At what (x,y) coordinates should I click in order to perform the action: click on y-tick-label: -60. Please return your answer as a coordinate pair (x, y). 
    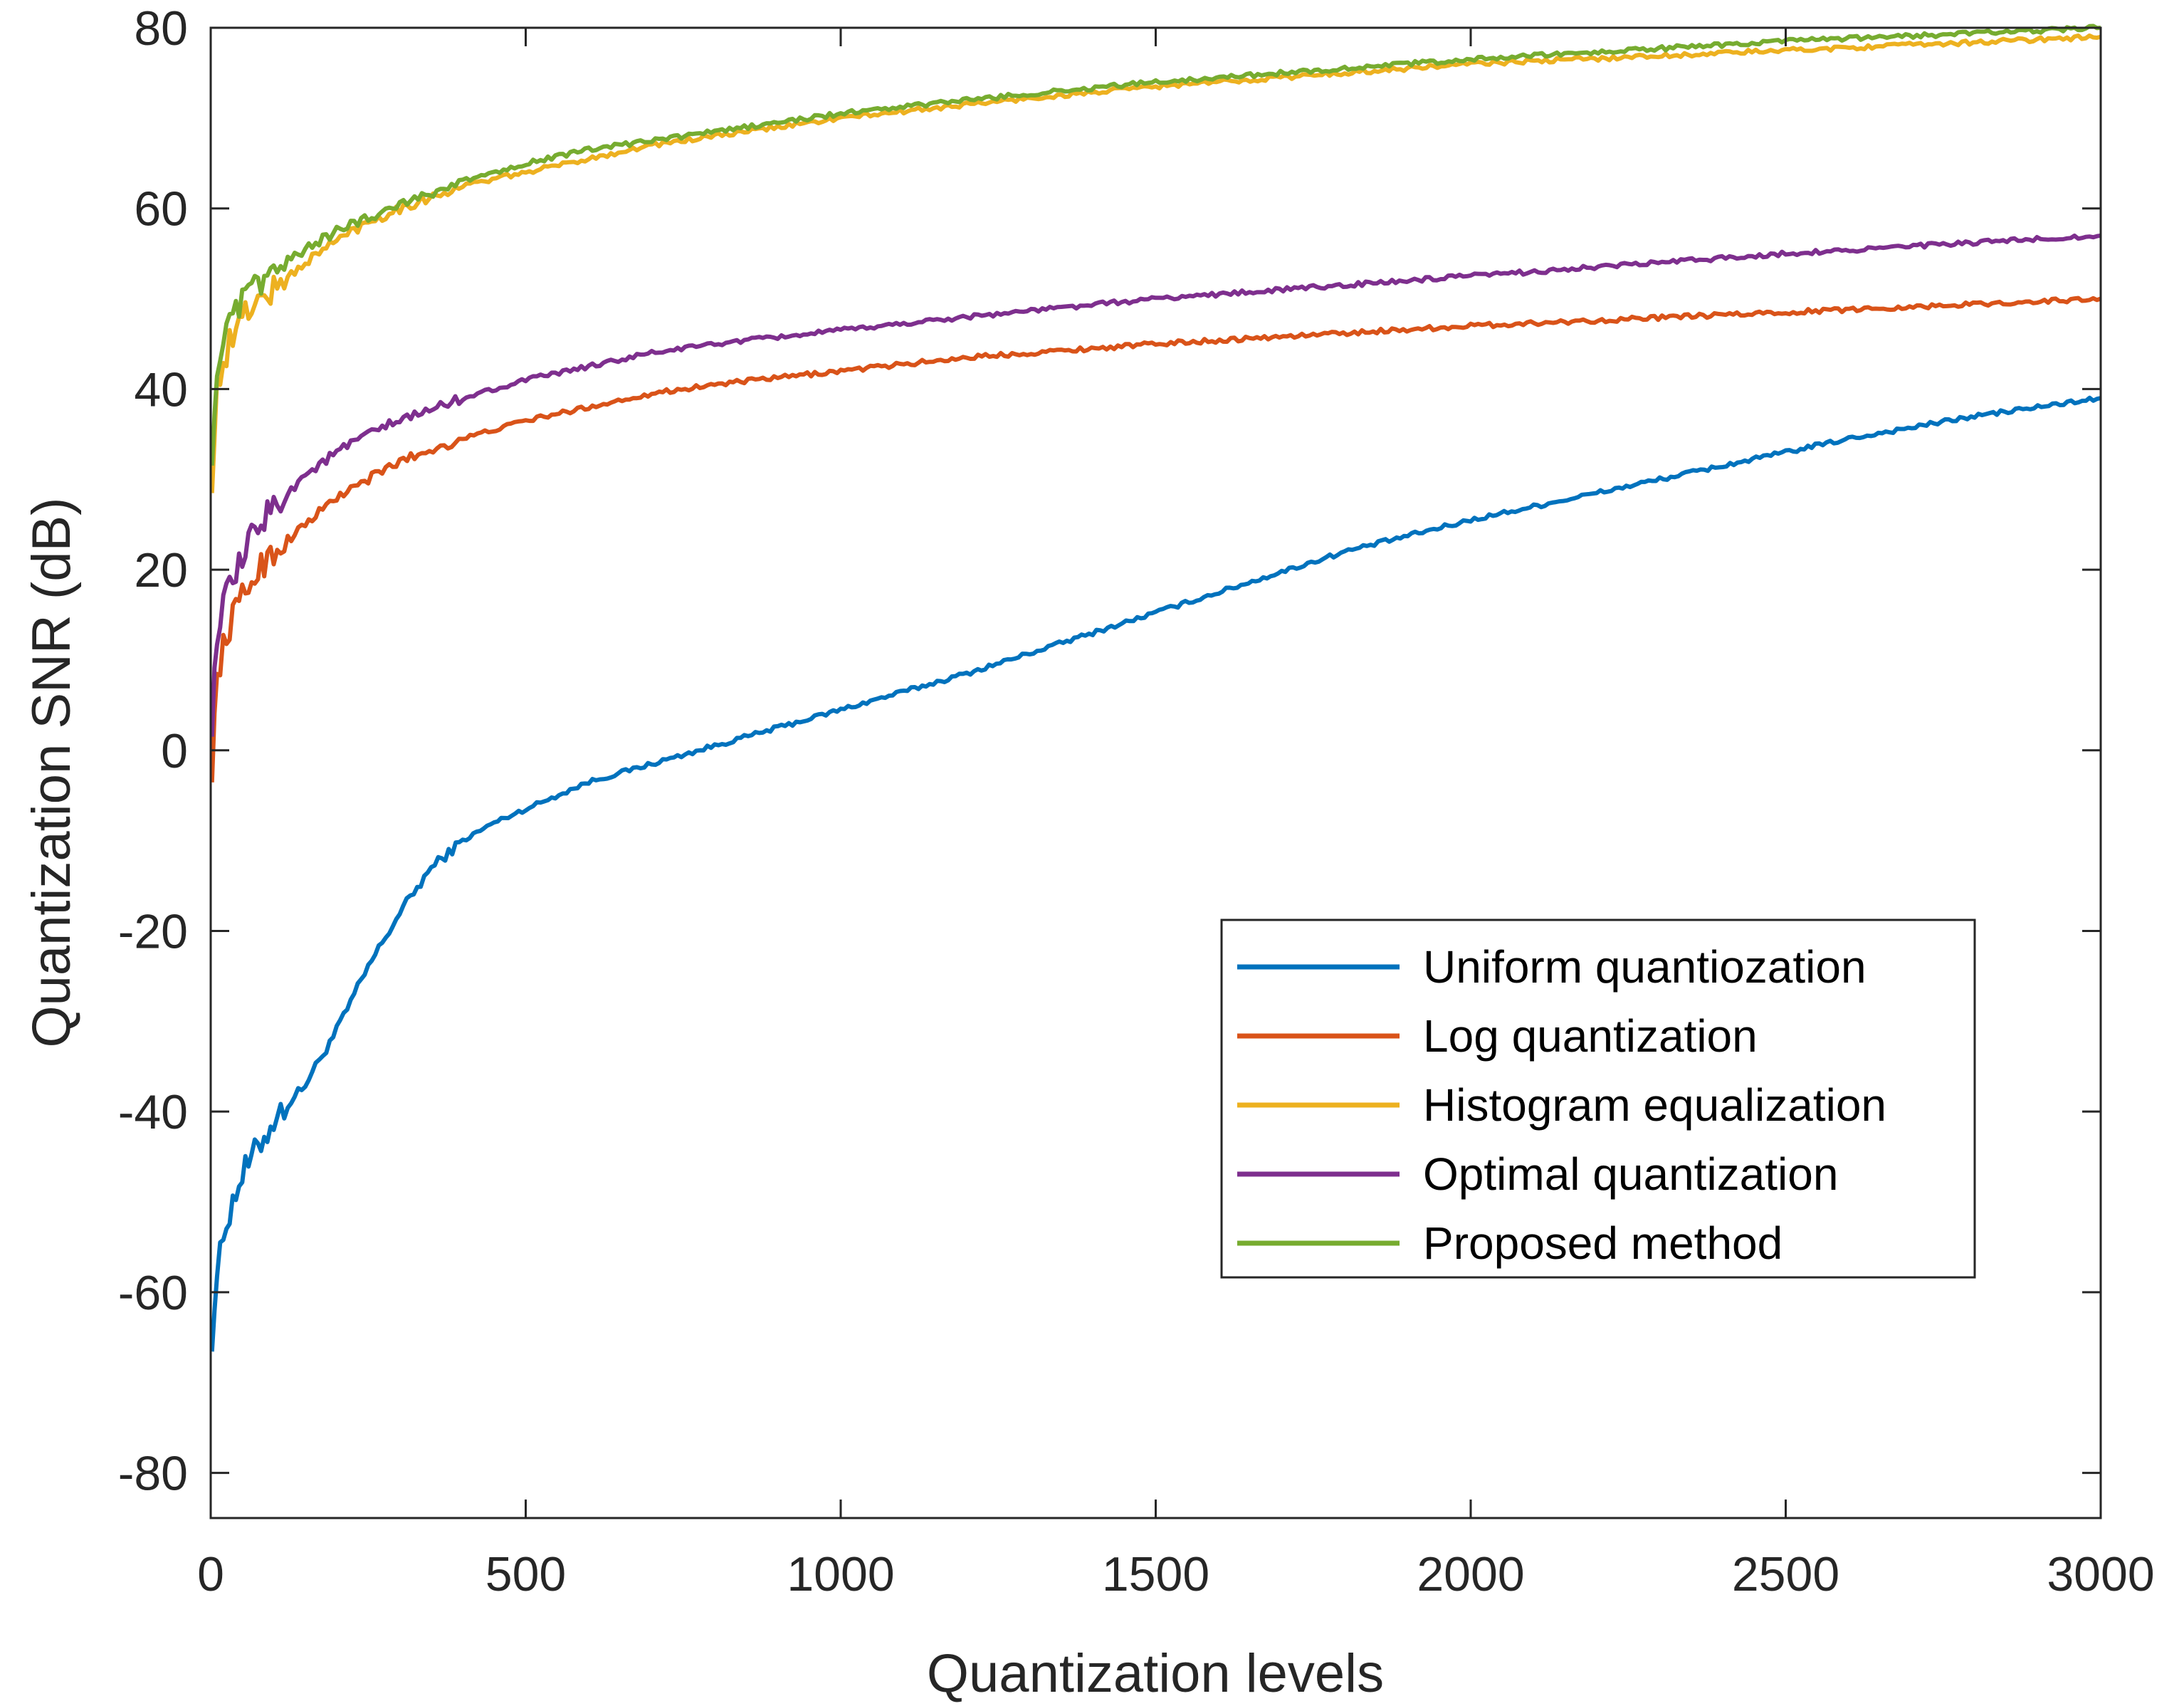
    Looking at the image, I should click on (153, 1293).